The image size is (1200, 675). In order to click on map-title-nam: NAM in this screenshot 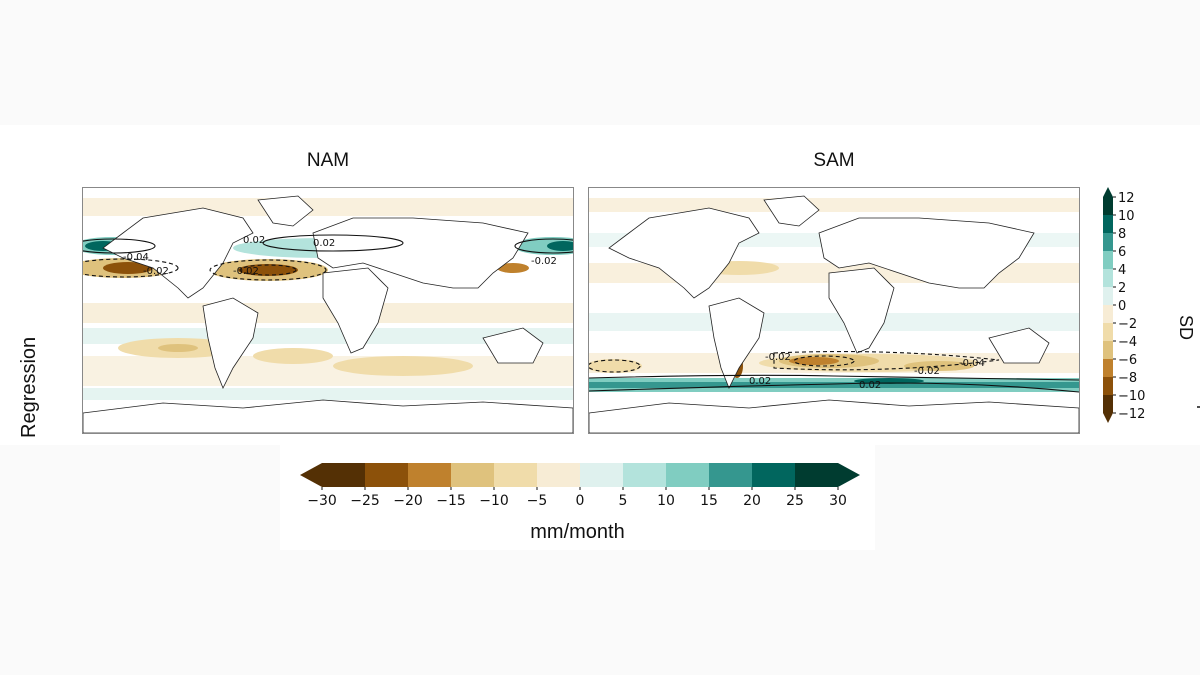, I will do `click(328, 160)`.